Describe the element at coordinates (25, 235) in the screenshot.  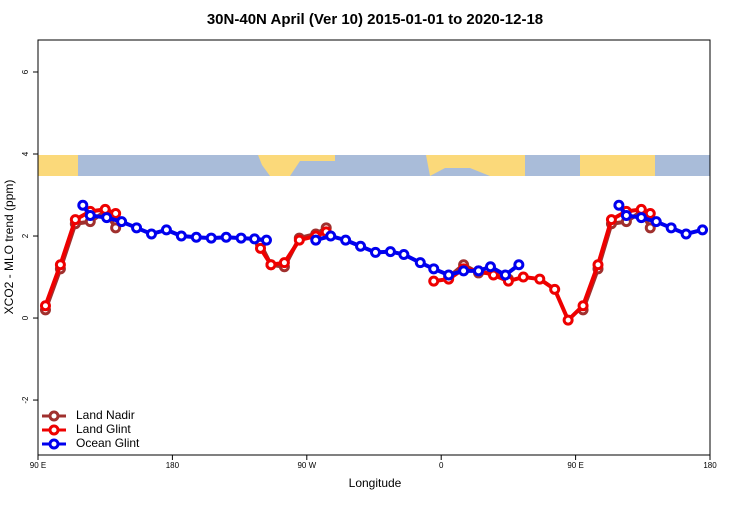
I see `y-tick-label: 2` at that location.